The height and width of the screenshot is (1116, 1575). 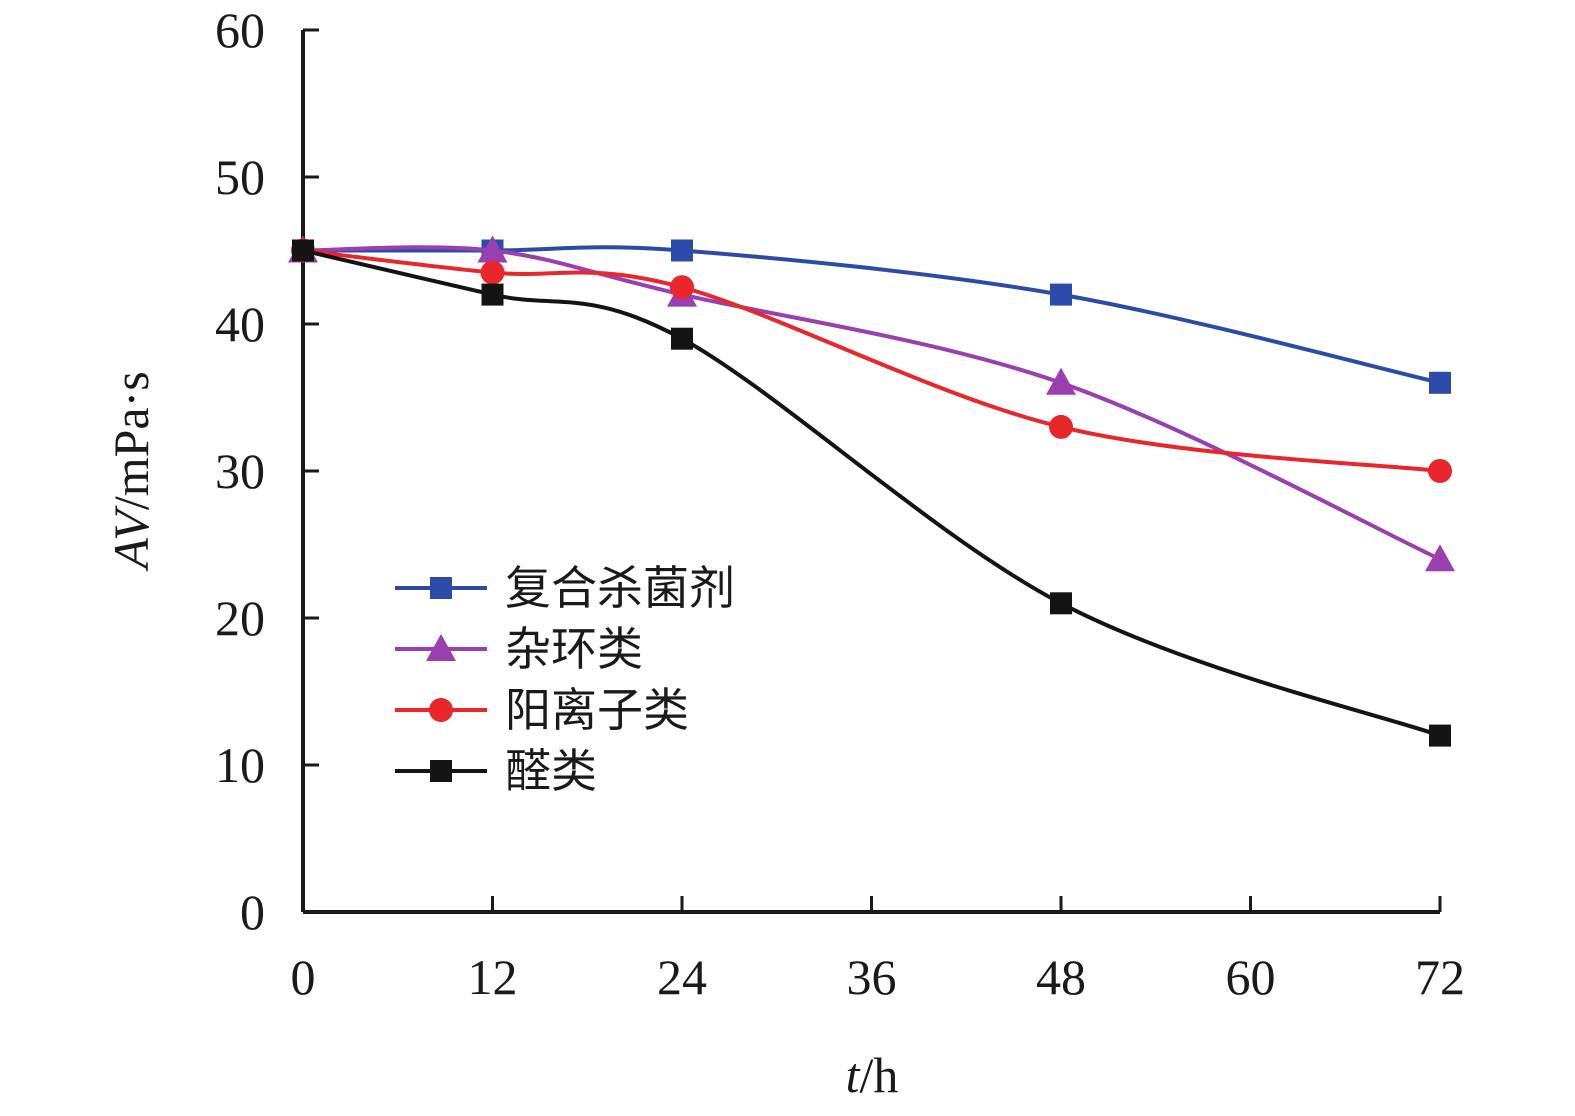 I want to click on y-tick-label: 0, so click(x=252, y=912).